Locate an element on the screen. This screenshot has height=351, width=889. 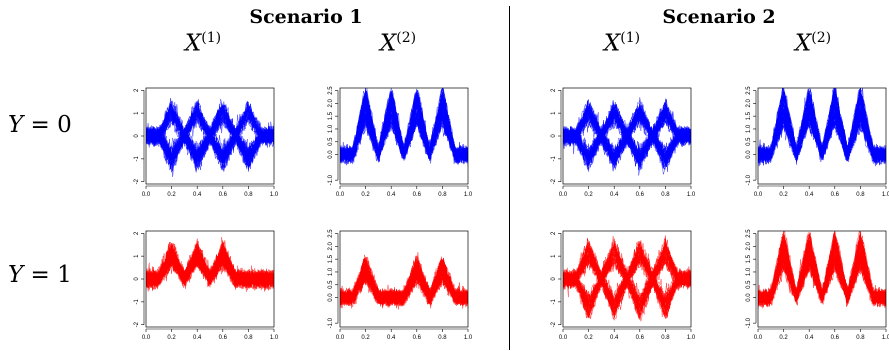
panel-s2-y0-x2: 0.0 0.2 0.4 0.6 0.8 1.0 -1.0 0.0 0.5 1.0 1.5 2.0 2.5 is located at coordinates (817, 142).